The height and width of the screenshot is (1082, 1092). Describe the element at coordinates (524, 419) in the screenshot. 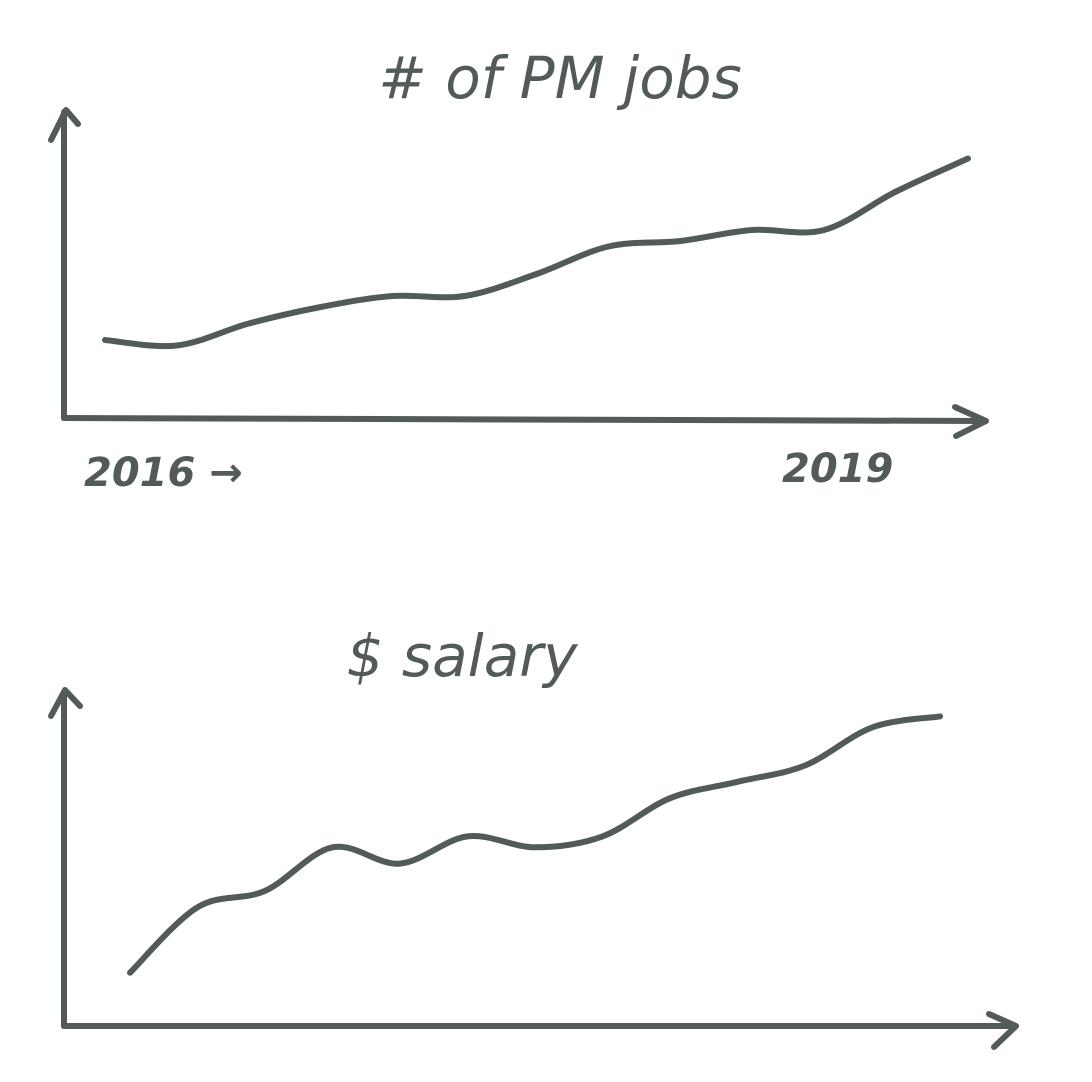

I see `x-axis` at that location.